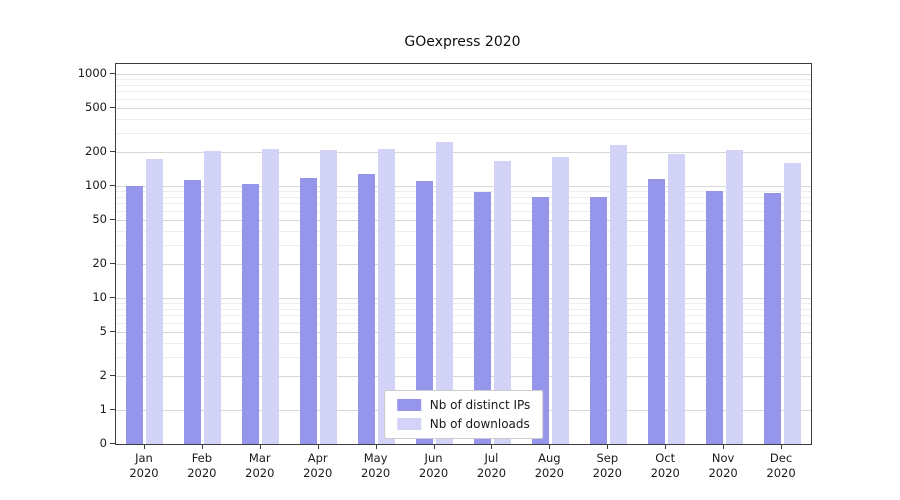 The height and width of the screenshot is (500, 900). What do you see at coordinates (99, 218) in the screenshot?
I see `y-tick-label: 50` at bounding box center [99, 218].